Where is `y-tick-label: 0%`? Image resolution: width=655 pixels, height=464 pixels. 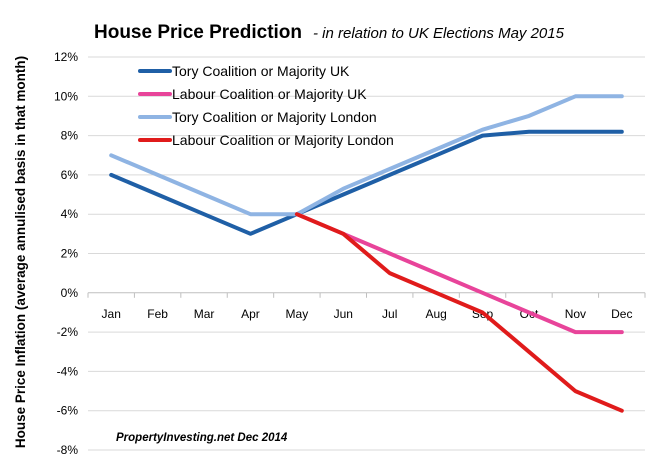 y-tick-label: 0% is located at coordinates (70, 293).